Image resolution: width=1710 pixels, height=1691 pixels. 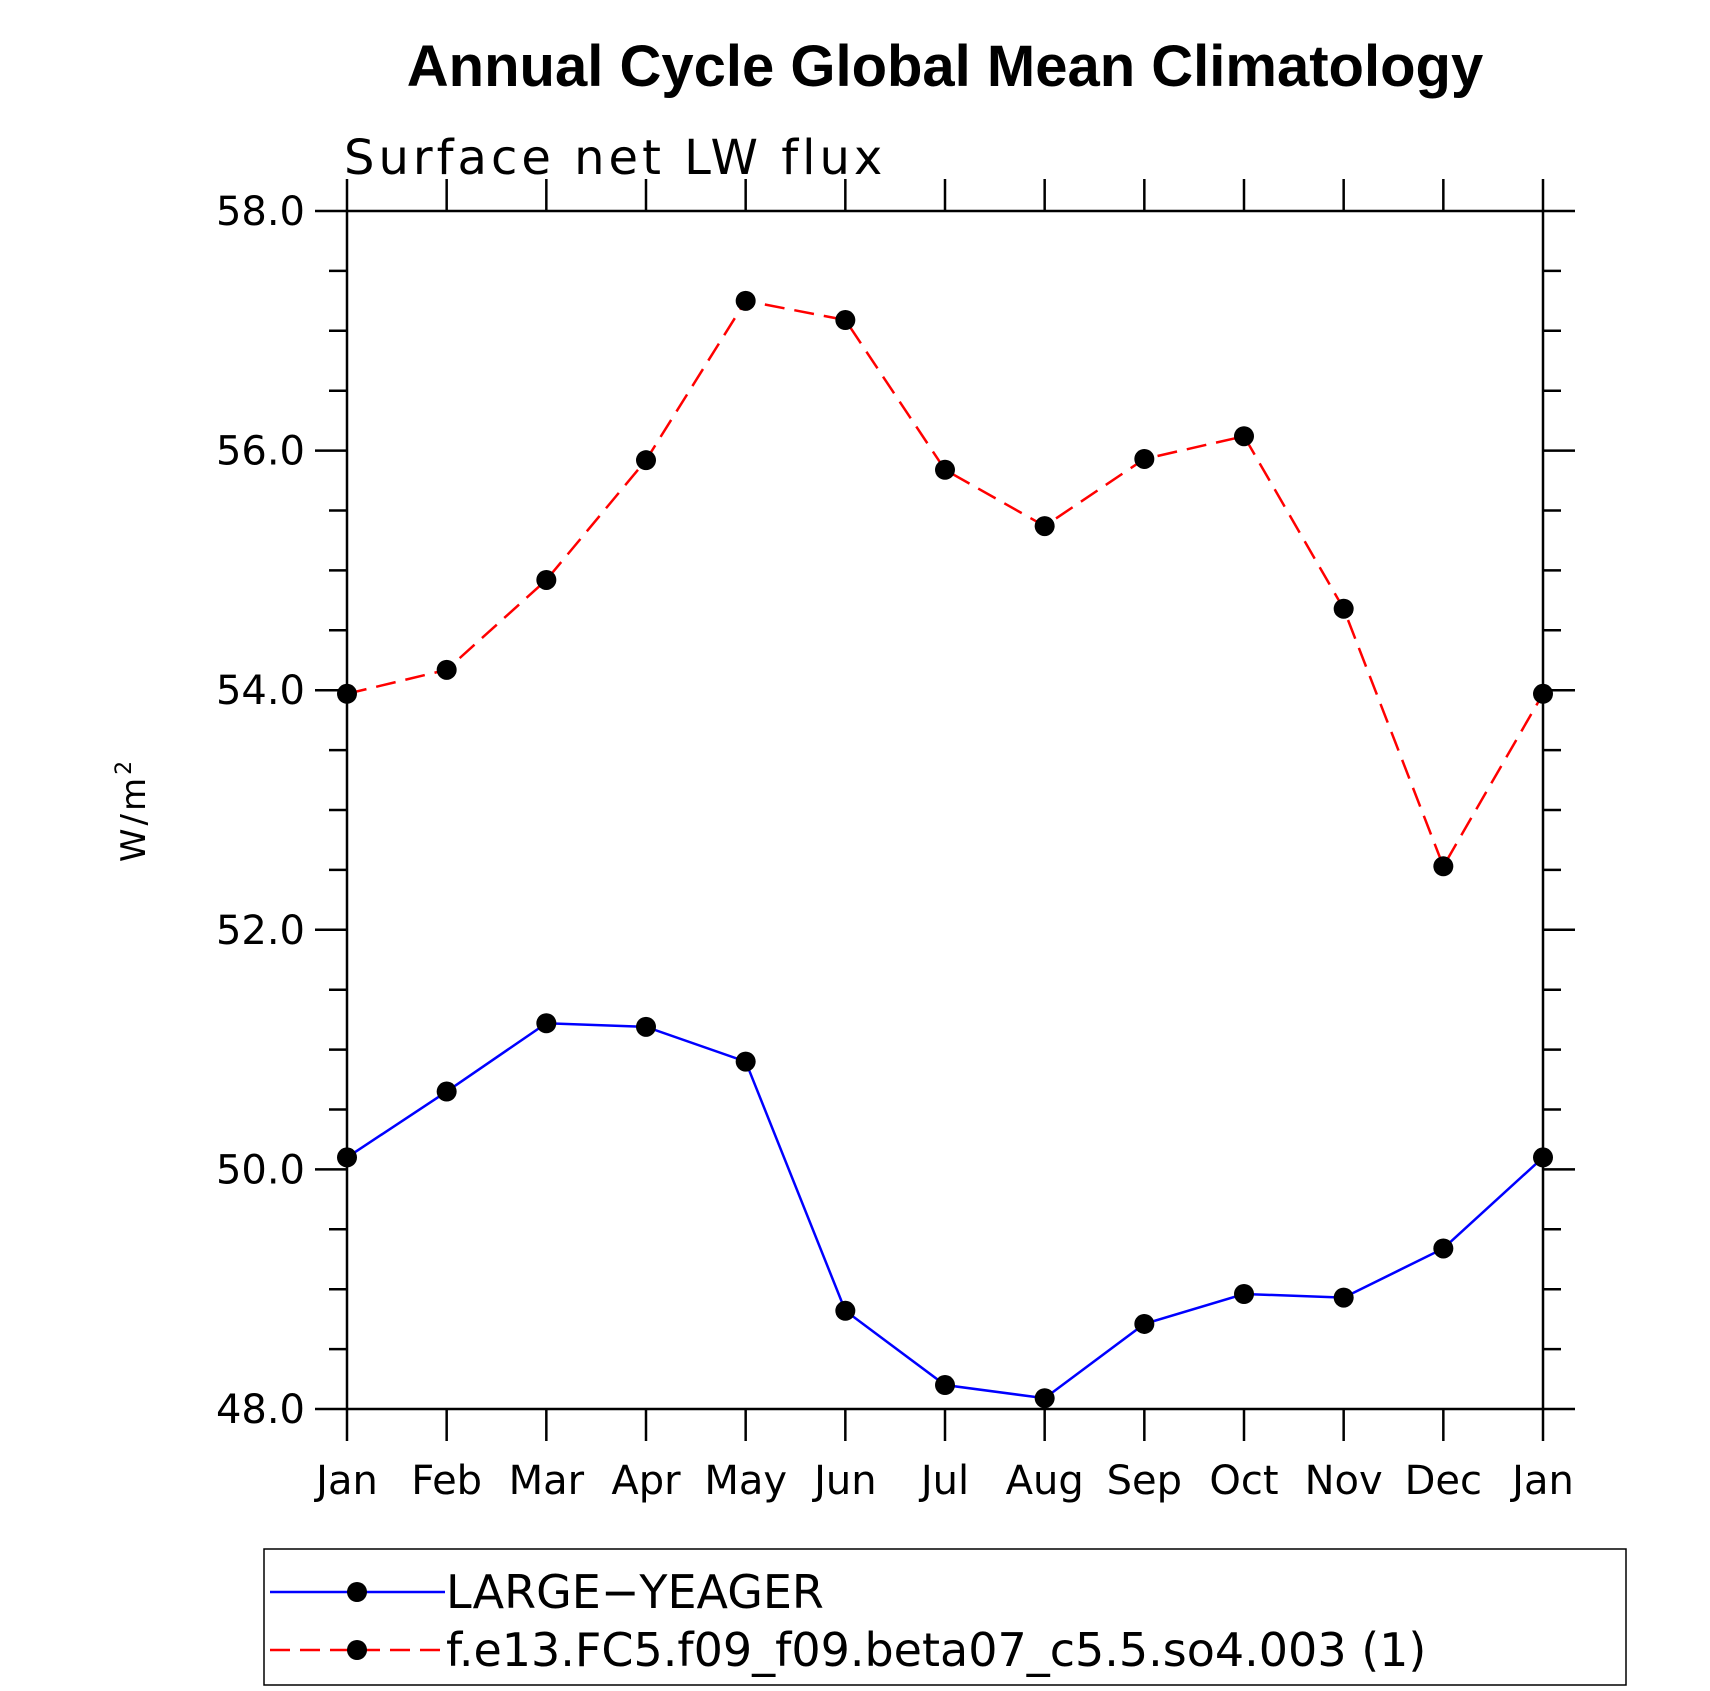 I want to click on chart-subtitle: Surface net LW flux, so click(x=615, y=158).